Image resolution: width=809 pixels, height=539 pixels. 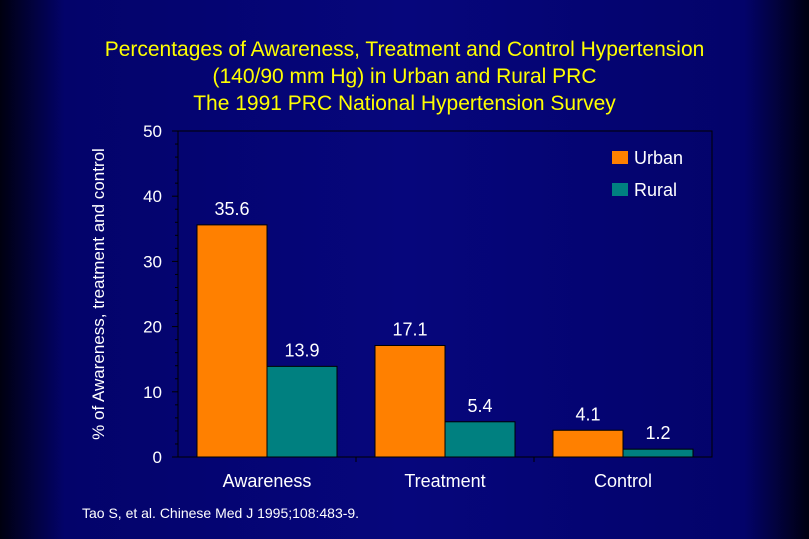 I want to click on data-label: 35.6, so click(x=231, y=209).